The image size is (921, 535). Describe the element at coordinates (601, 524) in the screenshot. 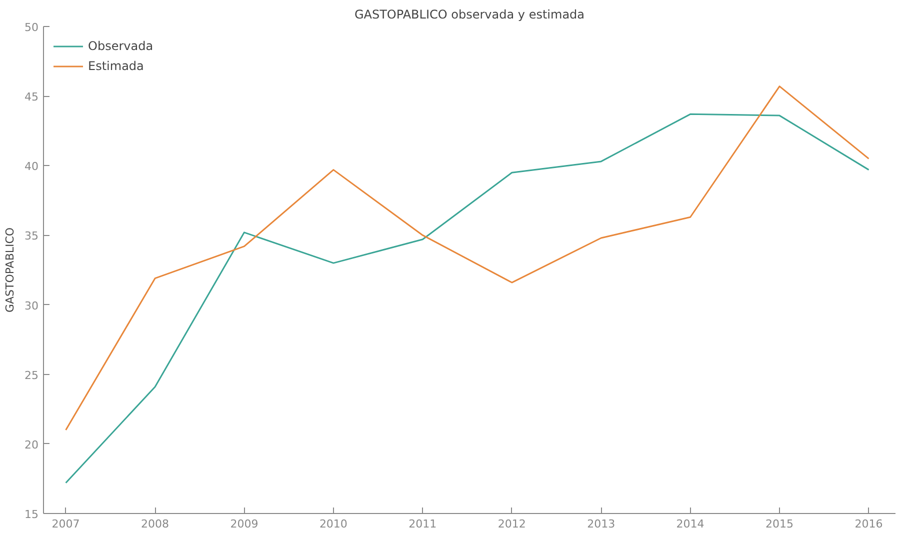

I see `x-tick-label: 2013` at that location.